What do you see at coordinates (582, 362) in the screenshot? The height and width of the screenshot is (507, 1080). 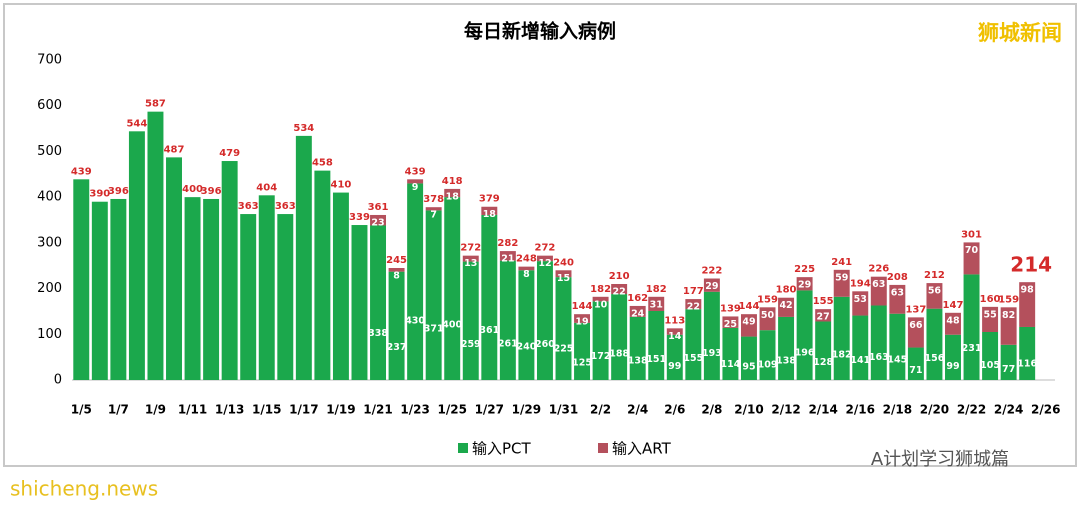 I see `segment-label: 125` at bounding box center [582, 362].